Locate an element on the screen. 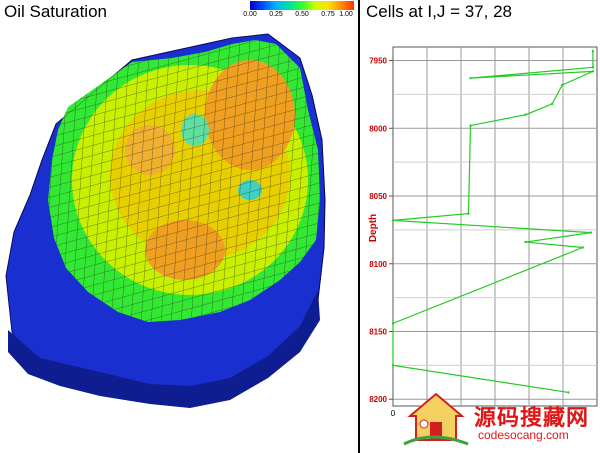 The height and width of the screenshot is (453, 600). x-axis-tick-label: 0 is located at coordinates (393, 413).